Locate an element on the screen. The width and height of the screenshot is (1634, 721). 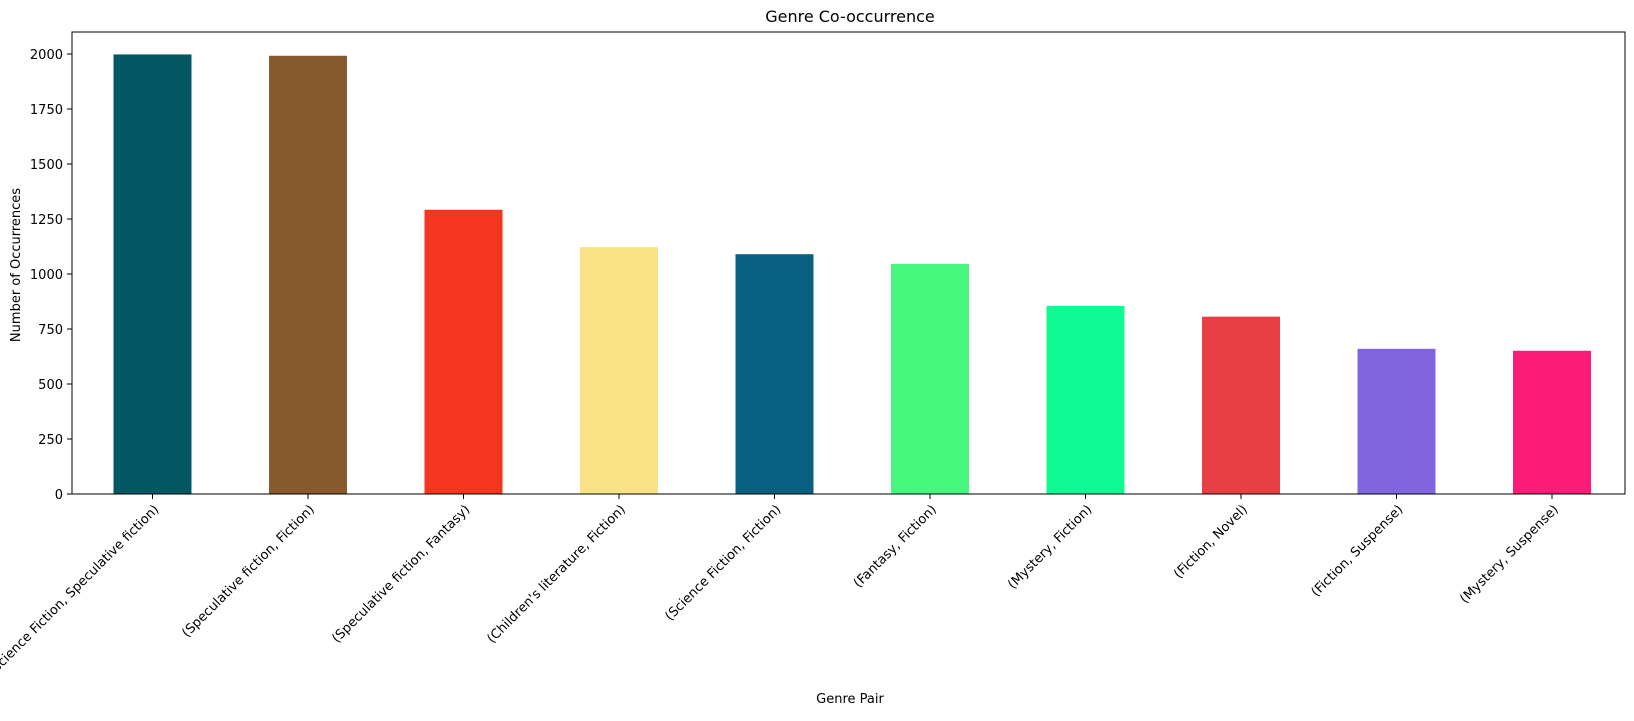
y-axis: 0 250 500 750 1000 1250 1500 1750 2000 is located at coordinates (51, 275).